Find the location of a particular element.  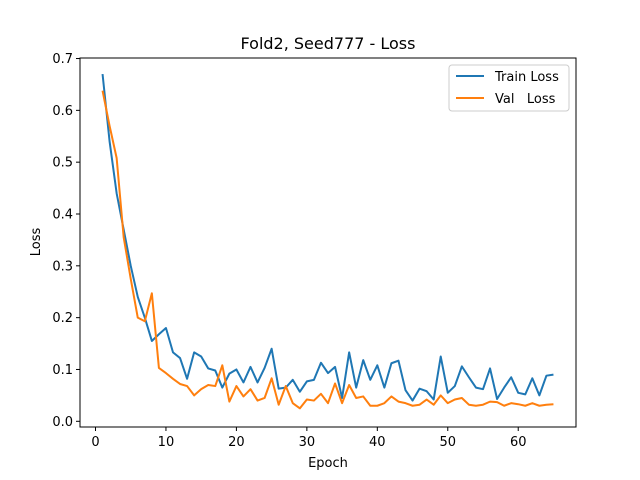

legend-label-val-loss: Val Loss is located at coordinates (525, 99).